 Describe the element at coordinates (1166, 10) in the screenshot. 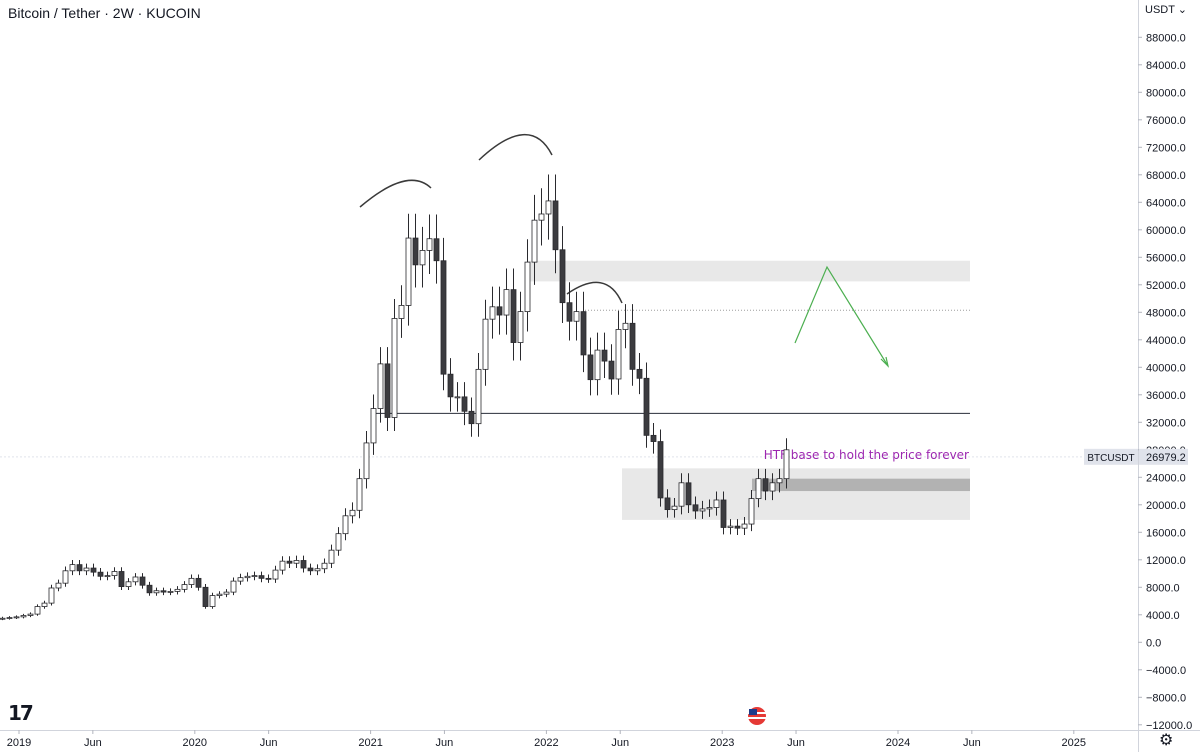

I see `currency-selector: USDT ⌄` at that location.